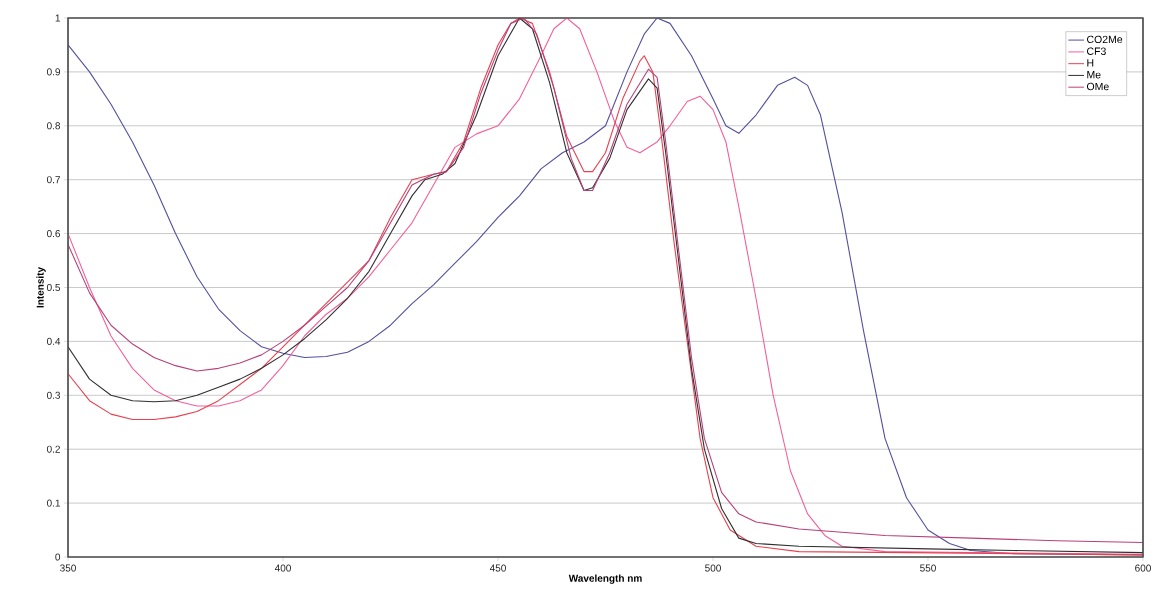  What do you see at coordinates (53, 449) in the screenshot?
I see `y-tick-label: 0.2` at bounding box center [53, 449].